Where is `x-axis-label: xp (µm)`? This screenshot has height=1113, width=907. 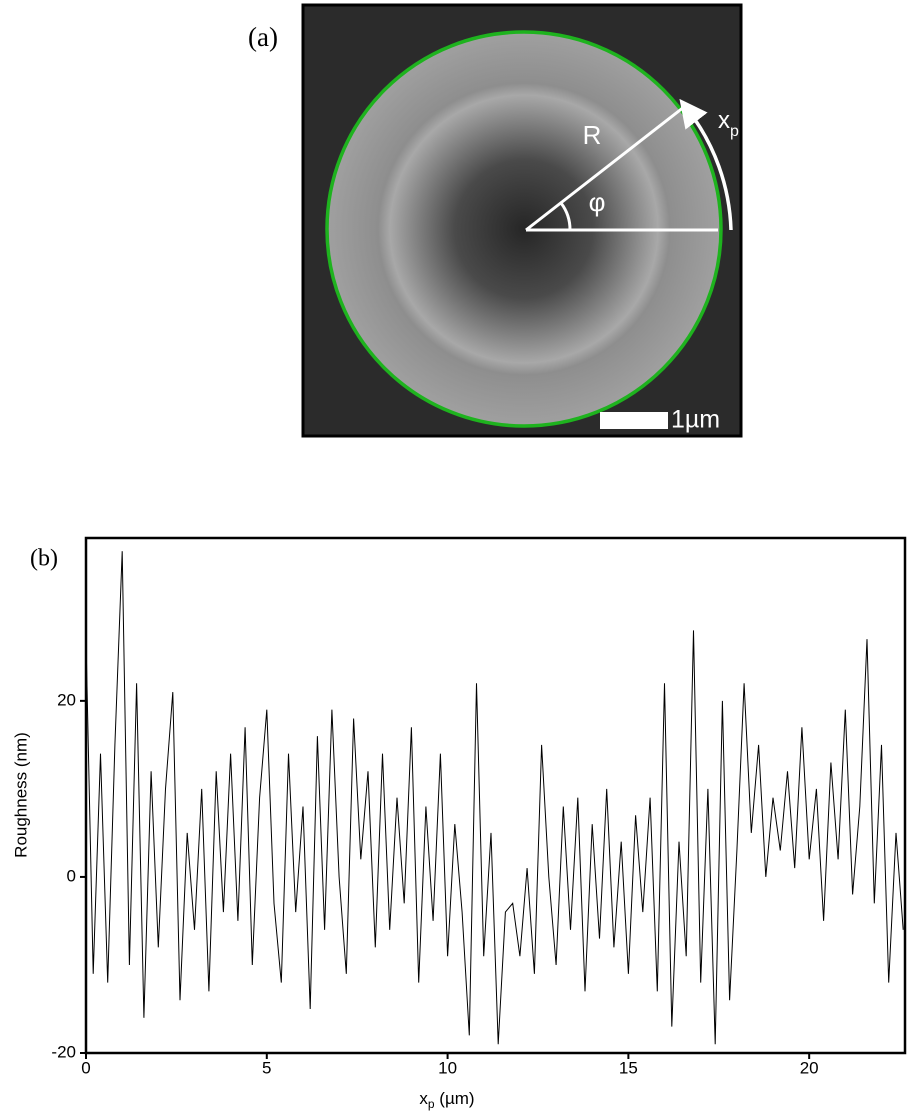 x-axis-label: xp (µm) is located at coordinates (446, 1100).